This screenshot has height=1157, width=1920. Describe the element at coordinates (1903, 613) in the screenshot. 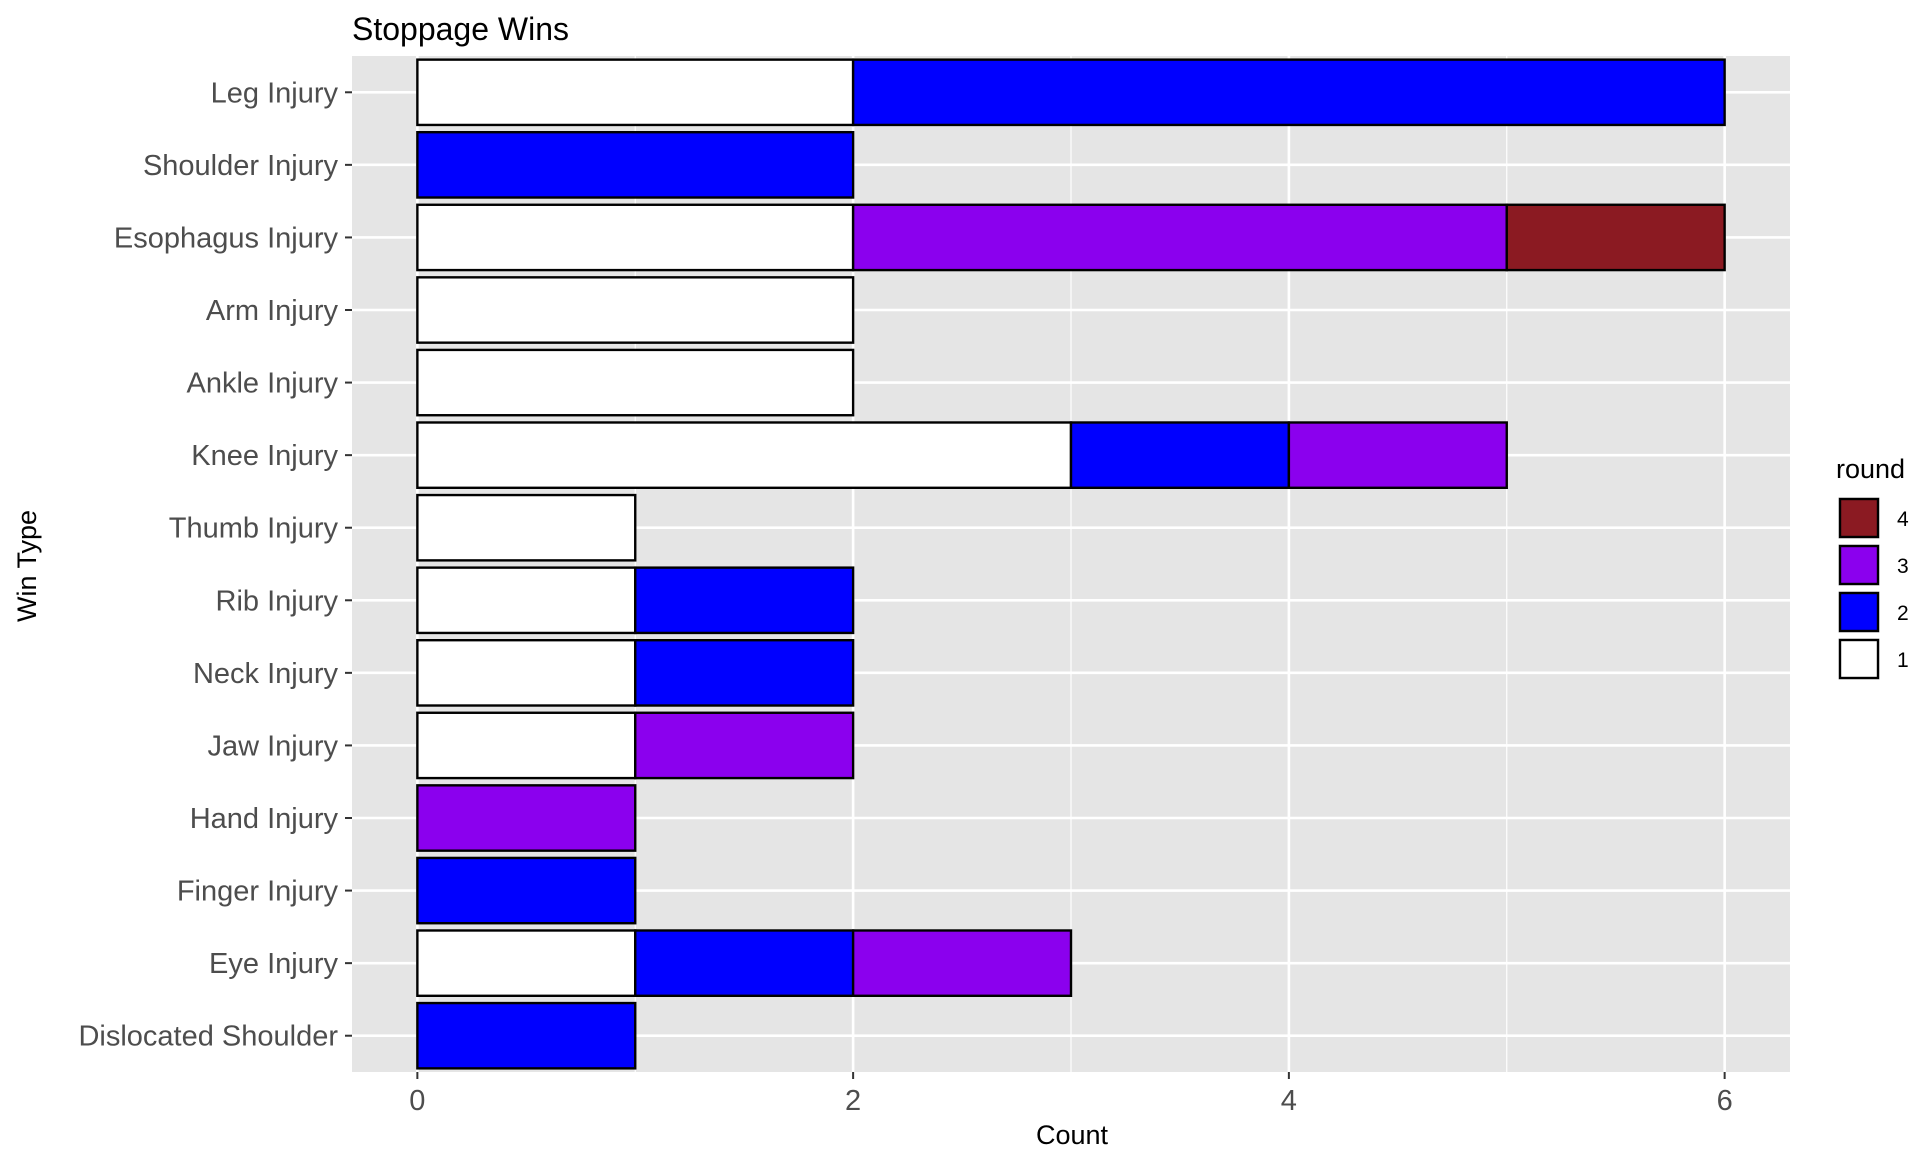

I see `legend-label: 2` at that location.